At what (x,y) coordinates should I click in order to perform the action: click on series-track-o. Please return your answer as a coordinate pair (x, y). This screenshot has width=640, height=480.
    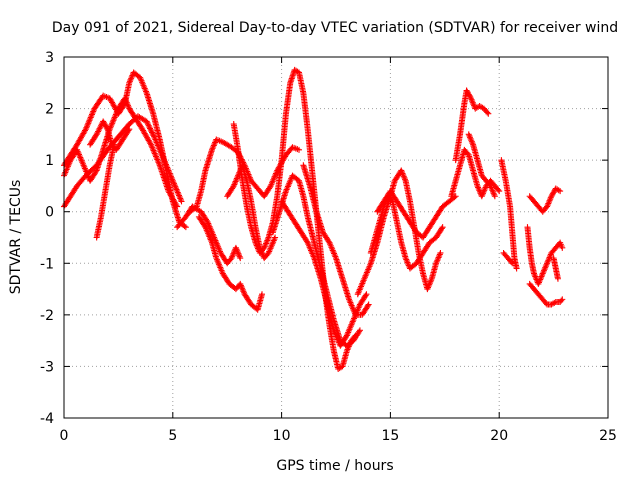
    Looking at the image, I should click on (406, 232).